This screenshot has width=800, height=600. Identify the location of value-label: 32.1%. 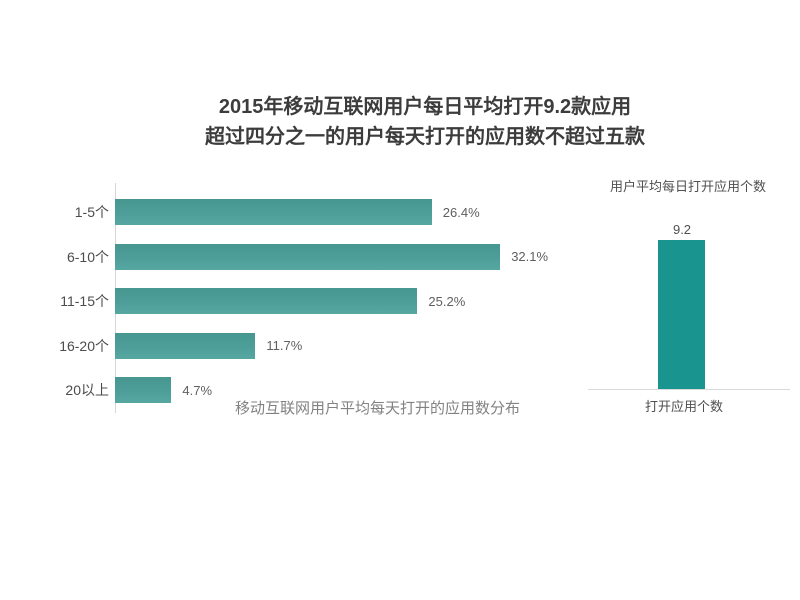
(530, 256).